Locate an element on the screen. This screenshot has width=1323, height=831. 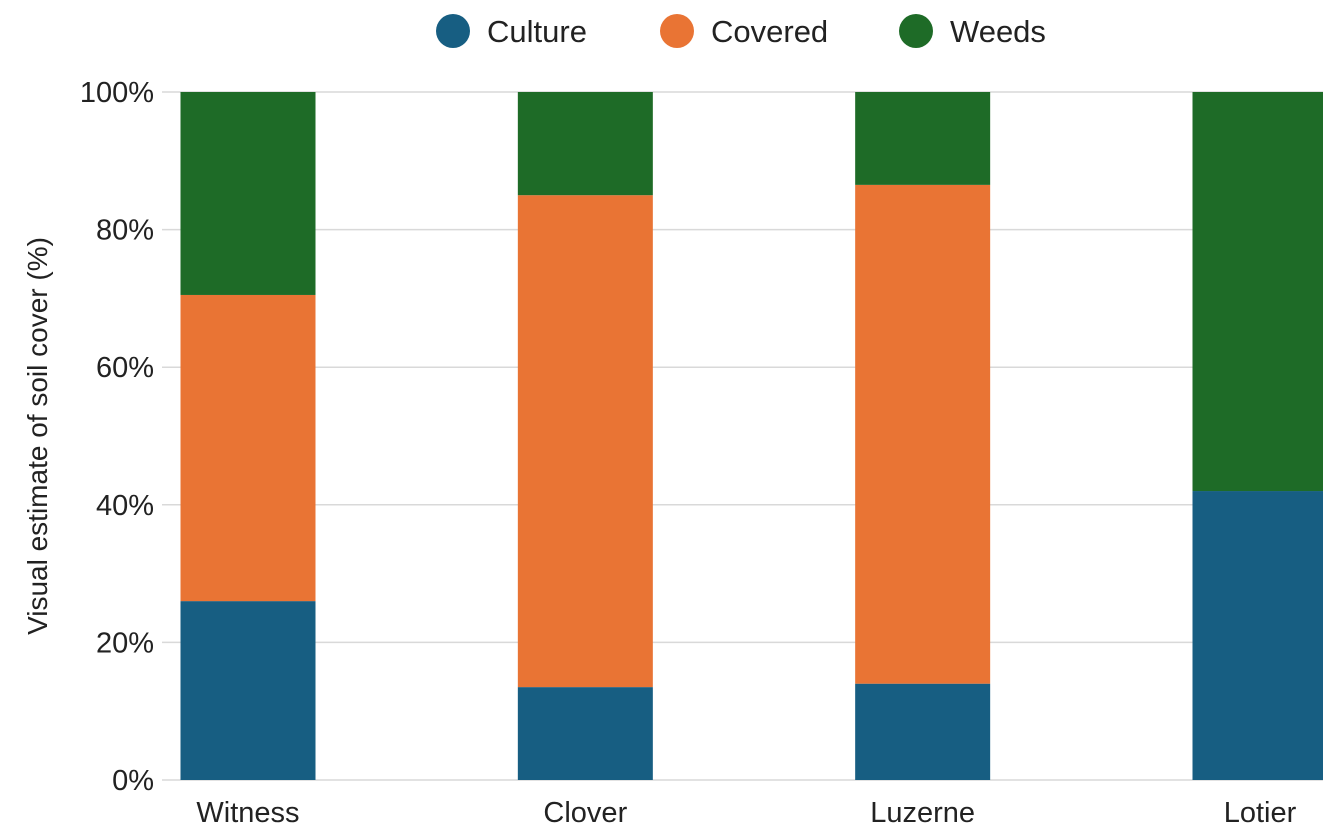
x-tick-label: Lotier is located at coordinates (1260, 813).